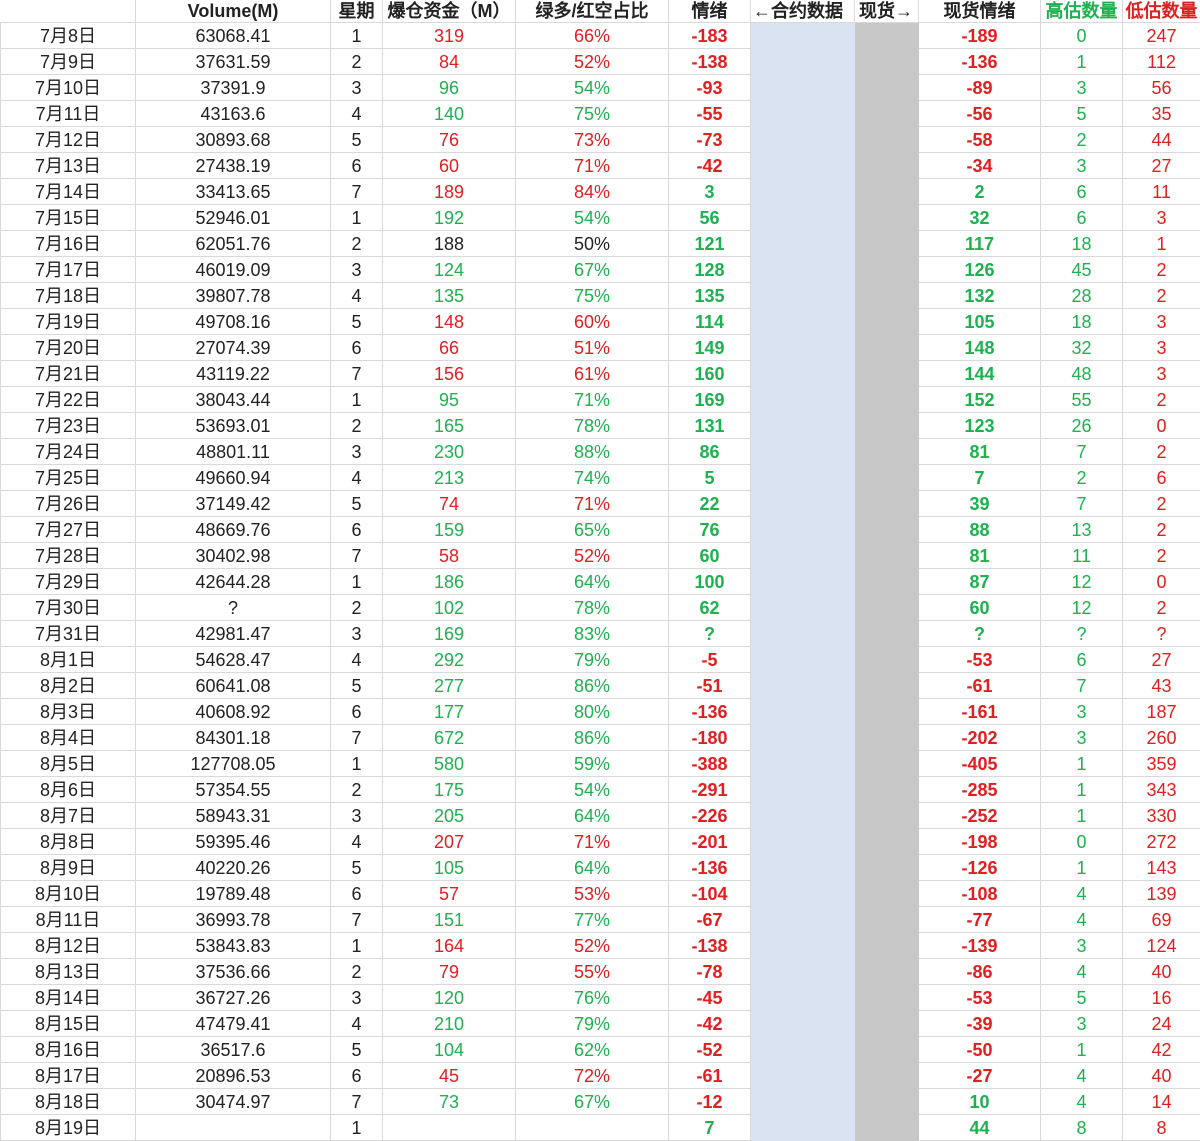 The image size is (1200, 1141). Describe the element at coordinates (710, 478) in the screenshot. I see `sentiment-cell: 5` at that location.